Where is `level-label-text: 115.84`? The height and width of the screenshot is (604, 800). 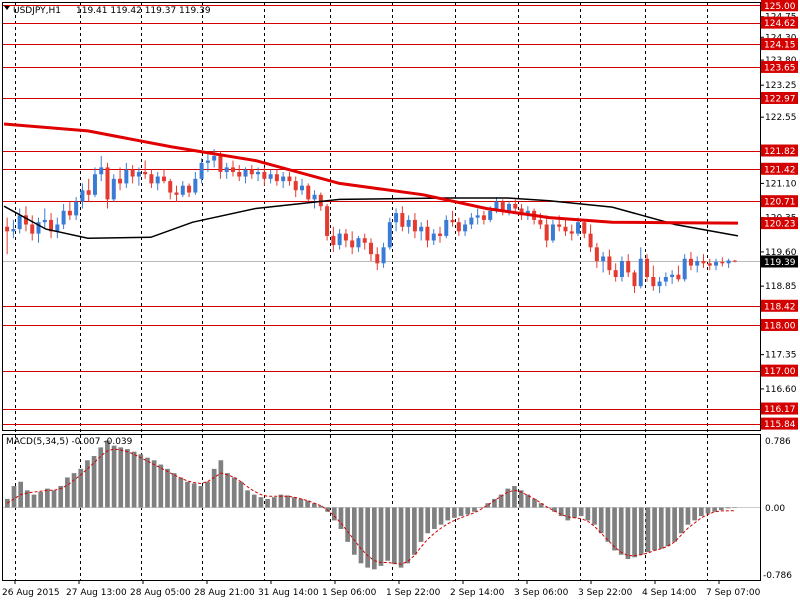
level-label-text: 115.84 is located at coordinates (780, 425).